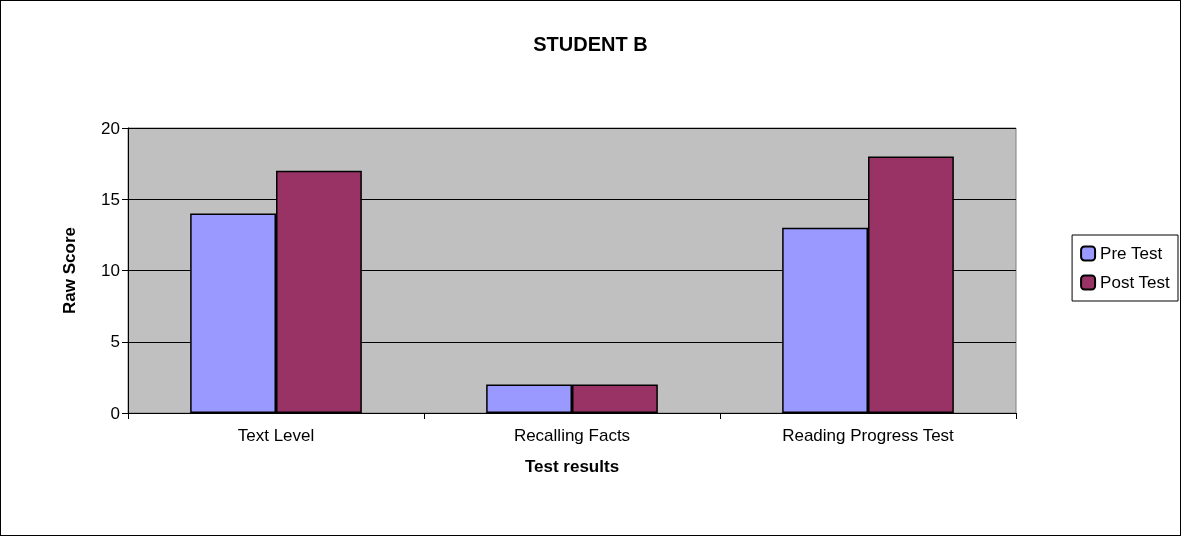  What do you see at coordinates (572, 466) in the screenshot?
I see `x-axis-title: Test results` at bounding box center [572, 466].